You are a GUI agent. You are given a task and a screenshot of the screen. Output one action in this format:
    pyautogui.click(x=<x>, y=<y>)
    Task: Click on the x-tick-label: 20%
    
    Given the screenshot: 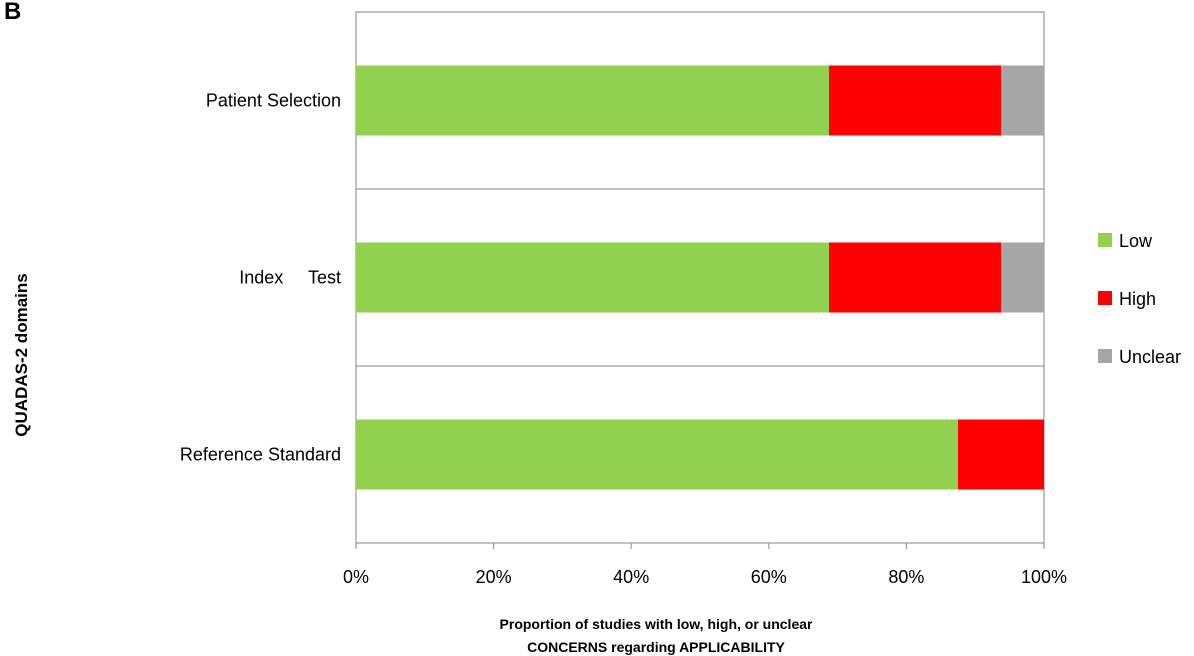 What is the action you would take?
    pyautogui.click(x=494, y=577)
    